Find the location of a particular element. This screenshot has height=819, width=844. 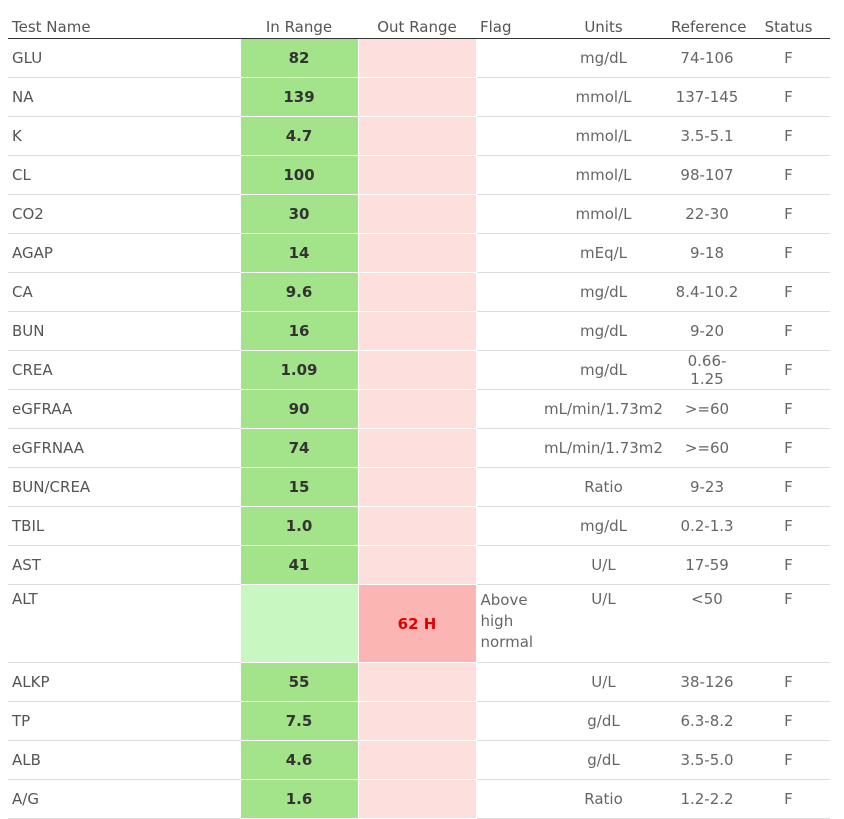

header-units: Units is located at coordinates (603, 24).